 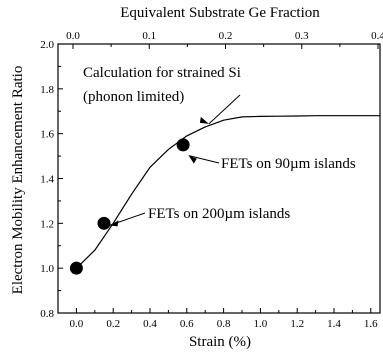 What do you see at coordinates (47, 224) in the screenshot?
I see `y-tick-label: 1.2` at bounding box center [47, 224].